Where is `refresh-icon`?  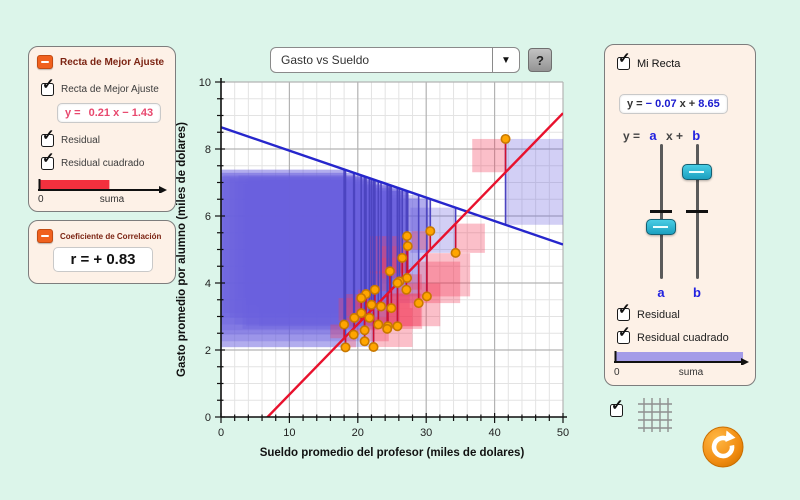 refresh-icon is located at coordinates (723, 447).